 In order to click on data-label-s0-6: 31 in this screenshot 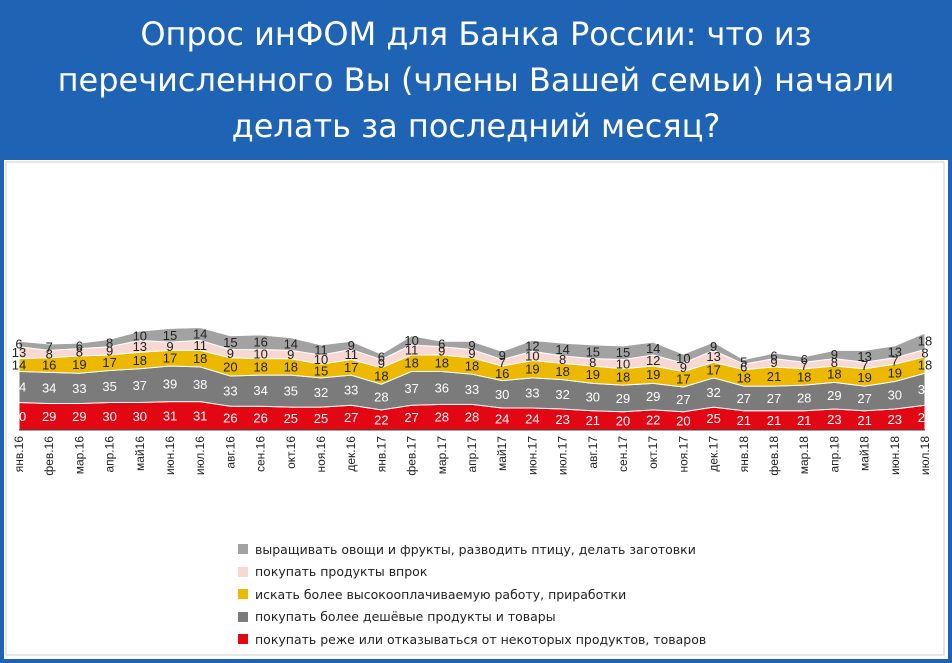, I will do `click(200, 415)`.